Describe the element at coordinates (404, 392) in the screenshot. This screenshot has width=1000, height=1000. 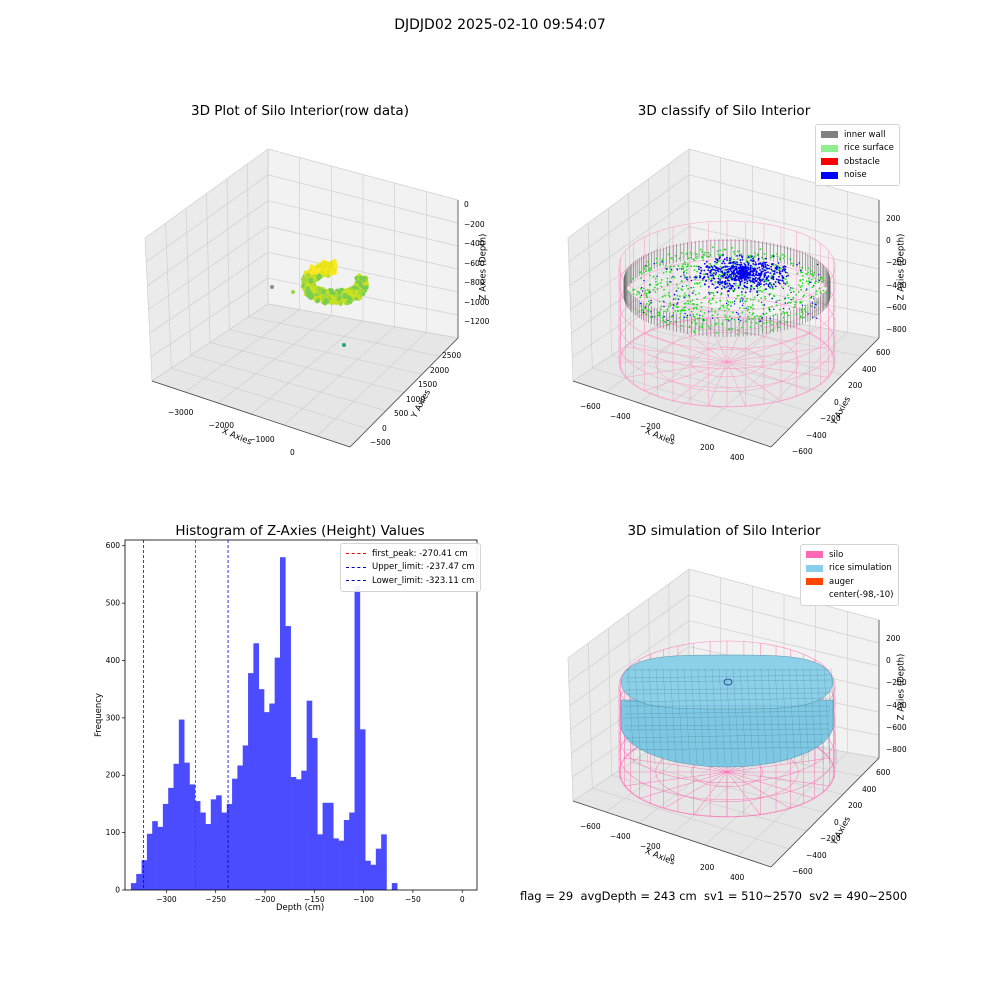
I see `axis-line` at that location.